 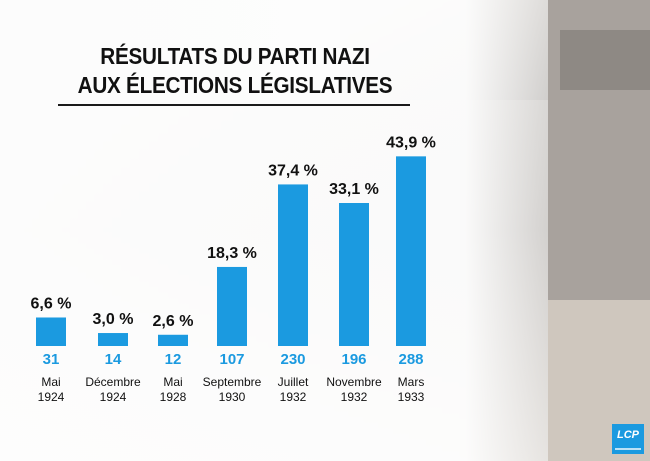 What do you see at coordinates (113, 382) in the screenshot?
I see `x-tick-label-month: Décembre` at bounding box center [113, 382].